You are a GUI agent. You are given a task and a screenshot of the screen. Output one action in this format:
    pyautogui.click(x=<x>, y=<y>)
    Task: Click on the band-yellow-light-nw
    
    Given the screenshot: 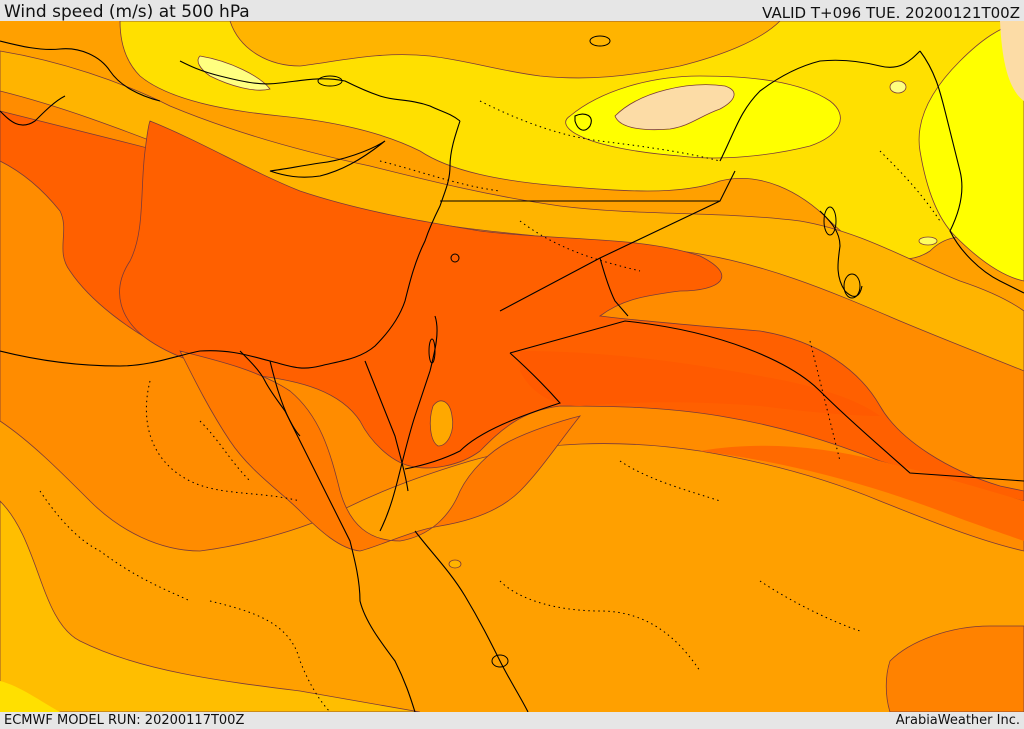 What is the action you would take?
    pyautogui.click(x=234, y=73)
    